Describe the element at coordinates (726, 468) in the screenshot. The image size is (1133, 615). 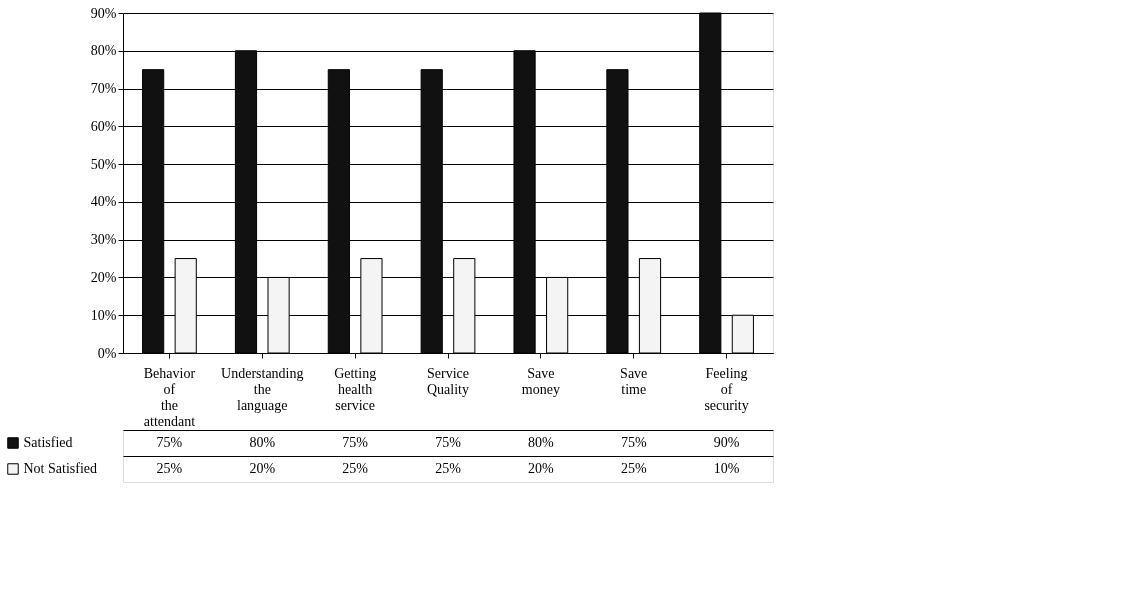
I see `data-label: 10%` at that location.